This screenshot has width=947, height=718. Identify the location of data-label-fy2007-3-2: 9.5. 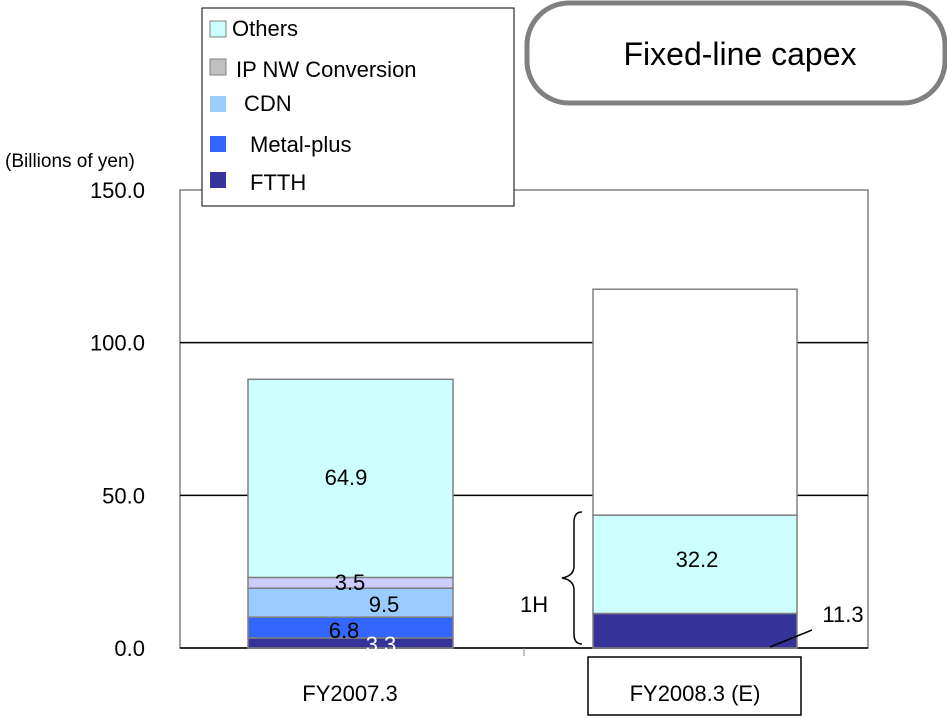
(384, 604).